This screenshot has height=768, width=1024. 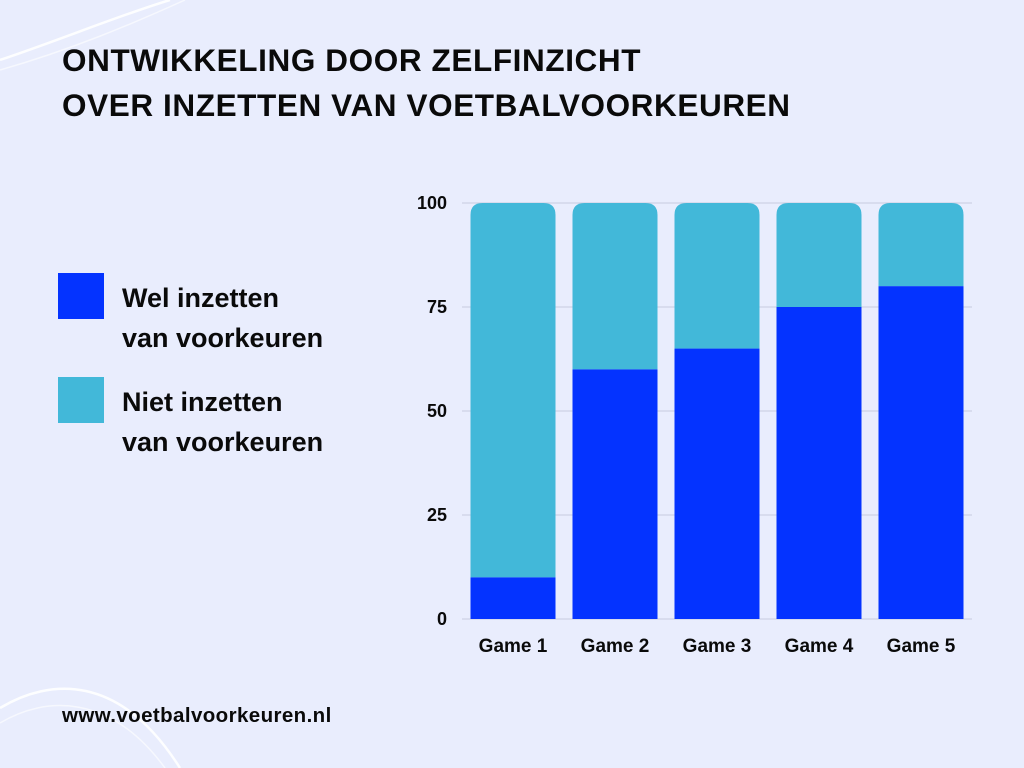 What do you see at coordinates (197, 715) in the screenshot?
I see `website-url: www.voetbalvoorkeuren.nl` at bounding box center [197, 715].